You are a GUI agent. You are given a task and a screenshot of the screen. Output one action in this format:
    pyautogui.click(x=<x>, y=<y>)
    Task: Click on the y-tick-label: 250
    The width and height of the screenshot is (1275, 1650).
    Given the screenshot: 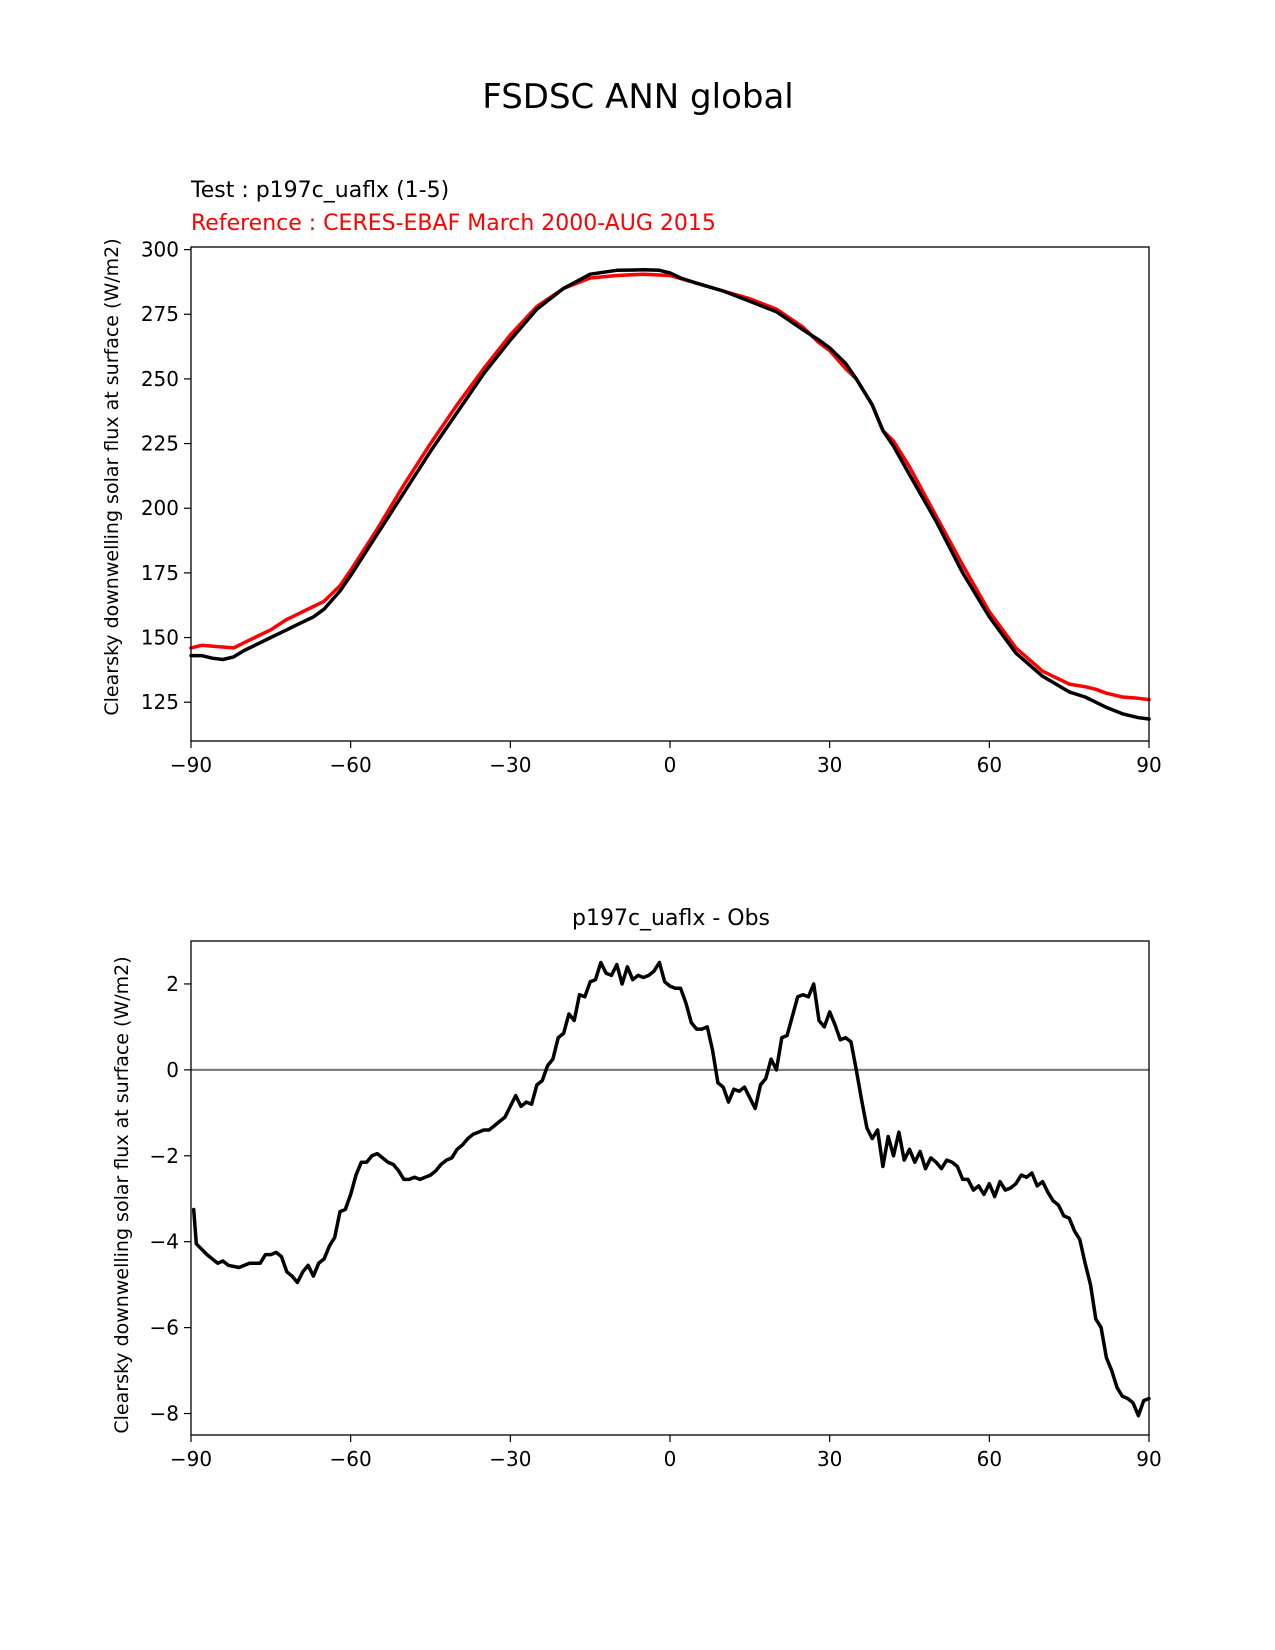 What is the action you would take?
    pyautogui.click(x=160, y=379)
    